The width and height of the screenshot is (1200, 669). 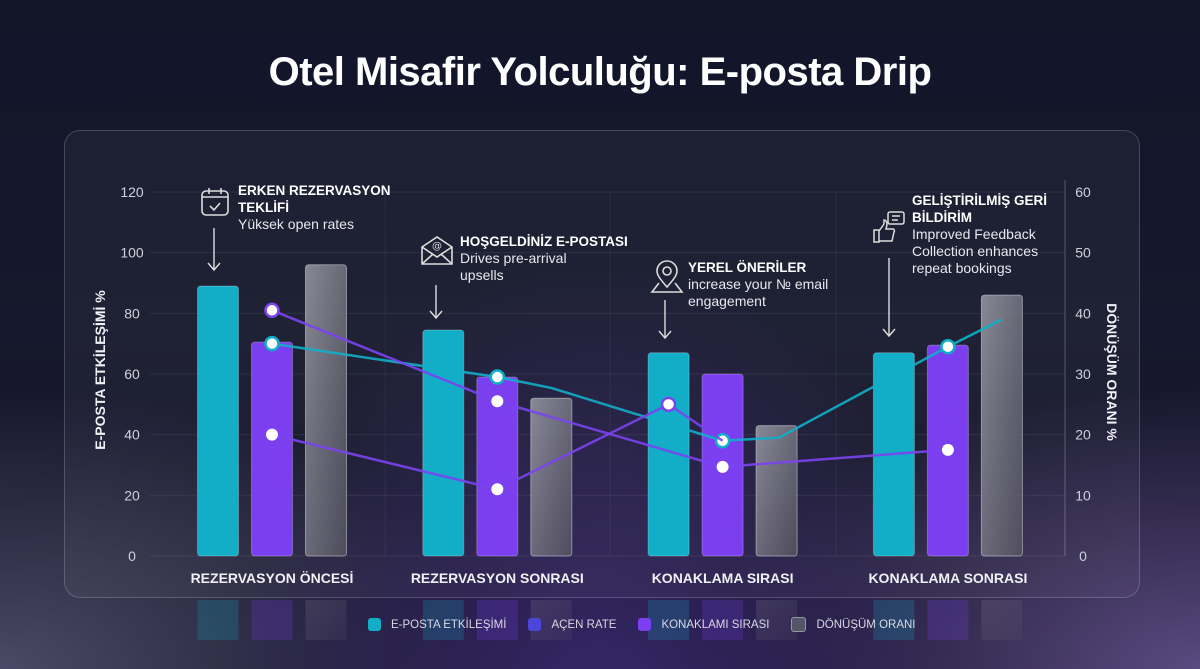 I want to click on line-series-purple, so click(x=497, y=446).